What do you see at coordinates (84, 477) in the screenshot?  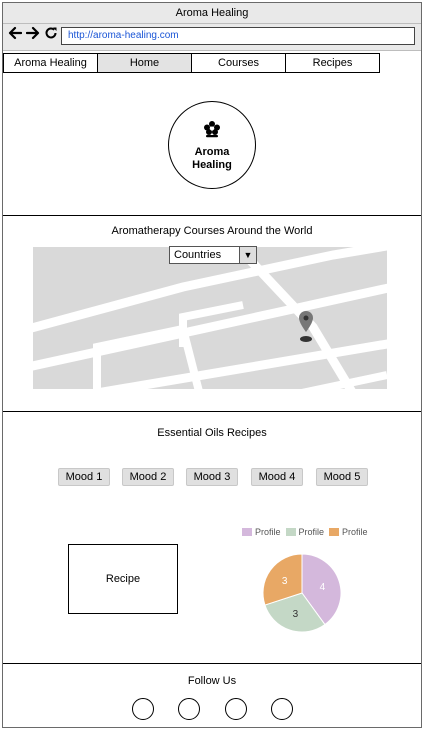 I see `mood-button-1: Mood 1` at bounding box center [84, 477].